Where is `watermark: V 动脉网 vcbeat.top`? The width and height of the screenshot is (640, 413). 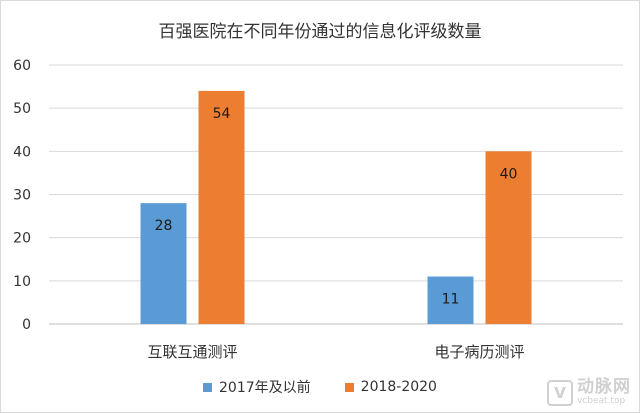 watermark: V 动脉网 vcbeat.top is located at coordinates (589, 391).